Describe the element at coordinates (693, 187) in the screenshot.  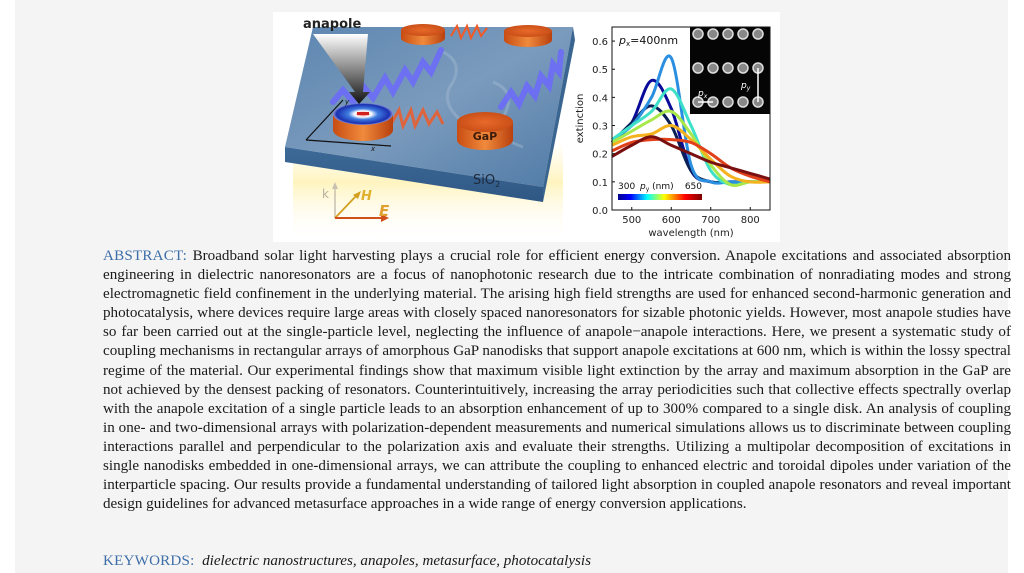
I see `svg-text: 650` at that location.